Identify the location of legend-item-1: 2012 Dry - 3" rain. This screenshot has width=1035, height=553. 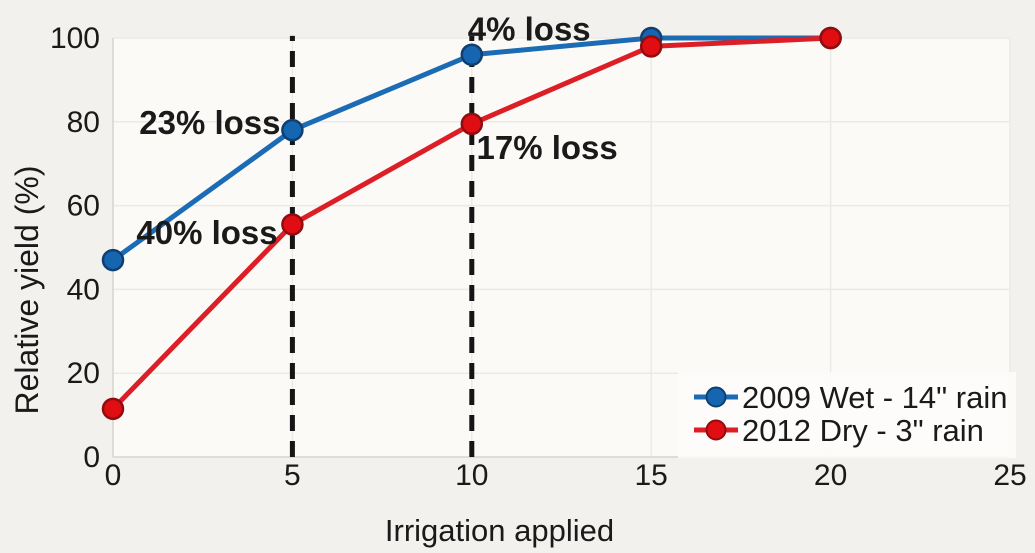
(839, 430).